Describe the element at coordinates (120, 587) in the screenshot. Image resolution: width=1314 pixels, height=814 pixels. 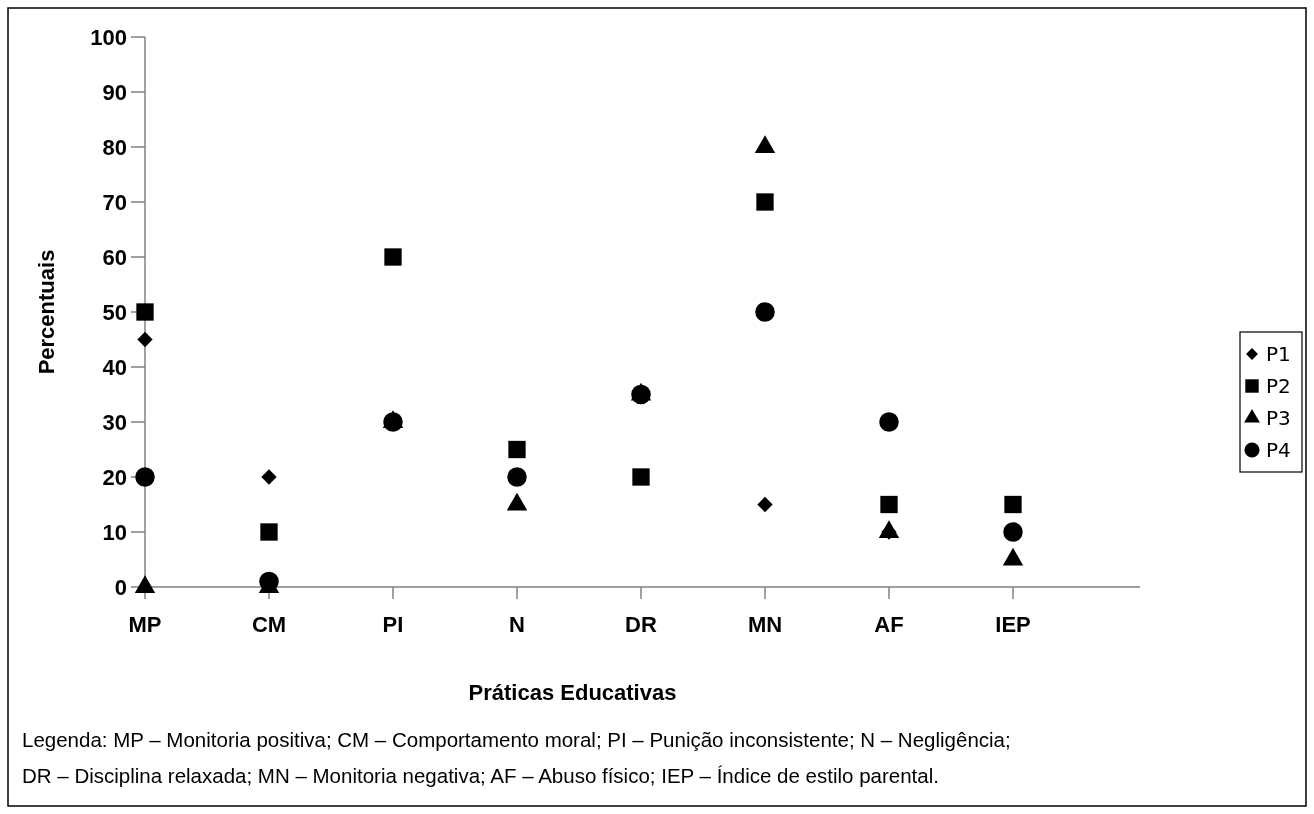
I see `y-tick-label: 0` at that location.